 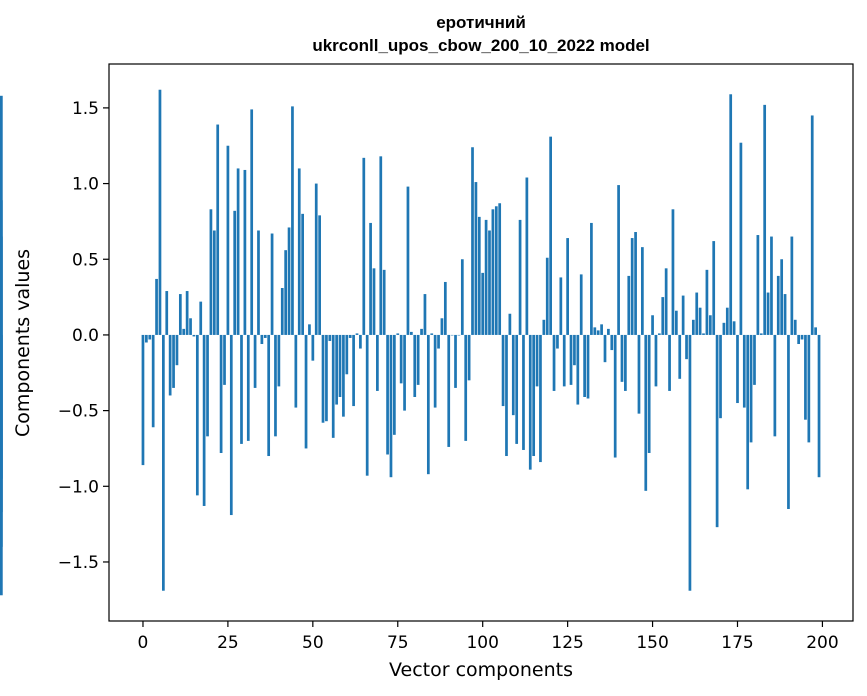 What do you see at coordinates (480, 45) in the screenshot?
I see `chart-title-line-2: ukrconll_upos_cbow_200_10_2022 model` at bounding box center [480, 45].